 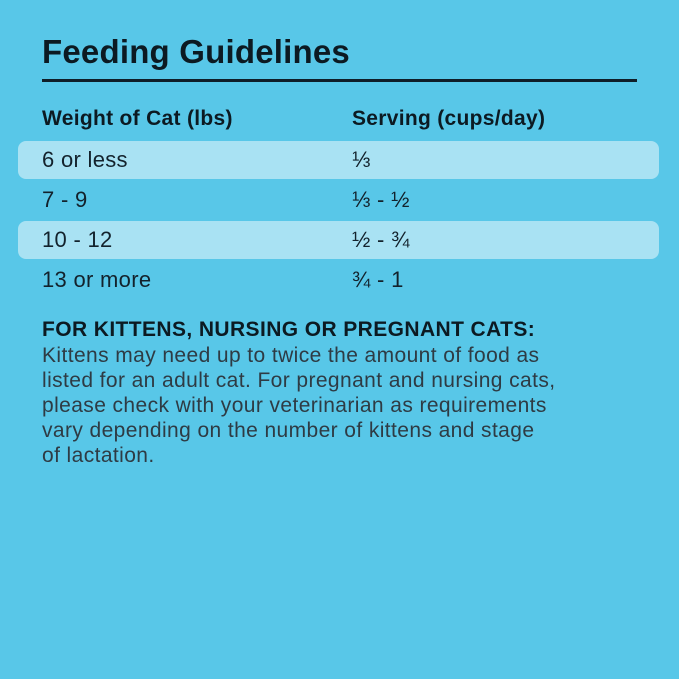 I want to click on table-row: 6 or less ⅓, so click(x=338, y=160).